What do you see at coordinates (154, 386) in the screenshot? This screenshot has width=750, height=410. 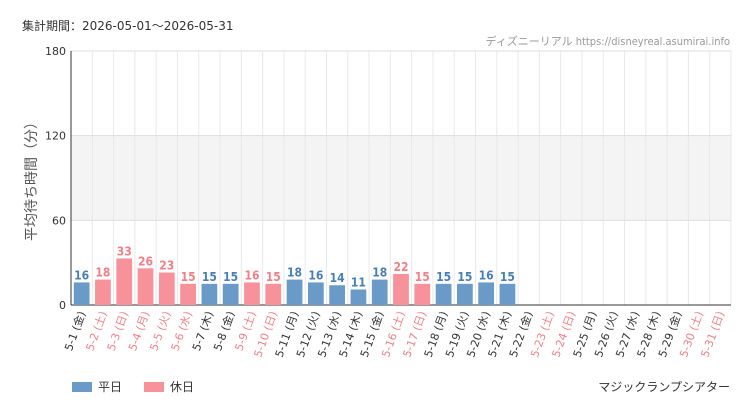 I see `legend-swatch-holiday` at bounding box center [154, 386].